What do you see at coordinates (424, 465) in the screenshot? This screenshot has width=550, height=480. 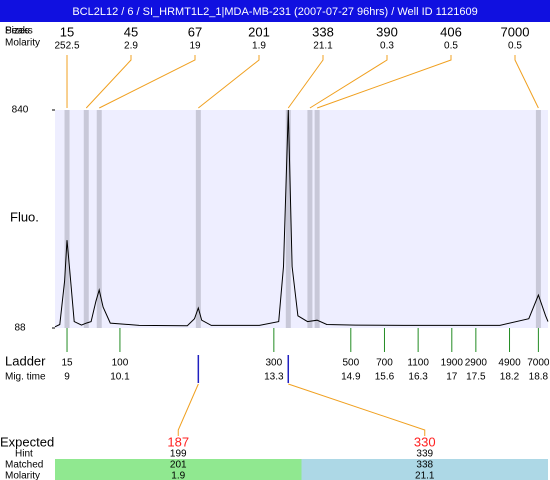 I see `matched-size: 338` at bounding box center [424, 465].